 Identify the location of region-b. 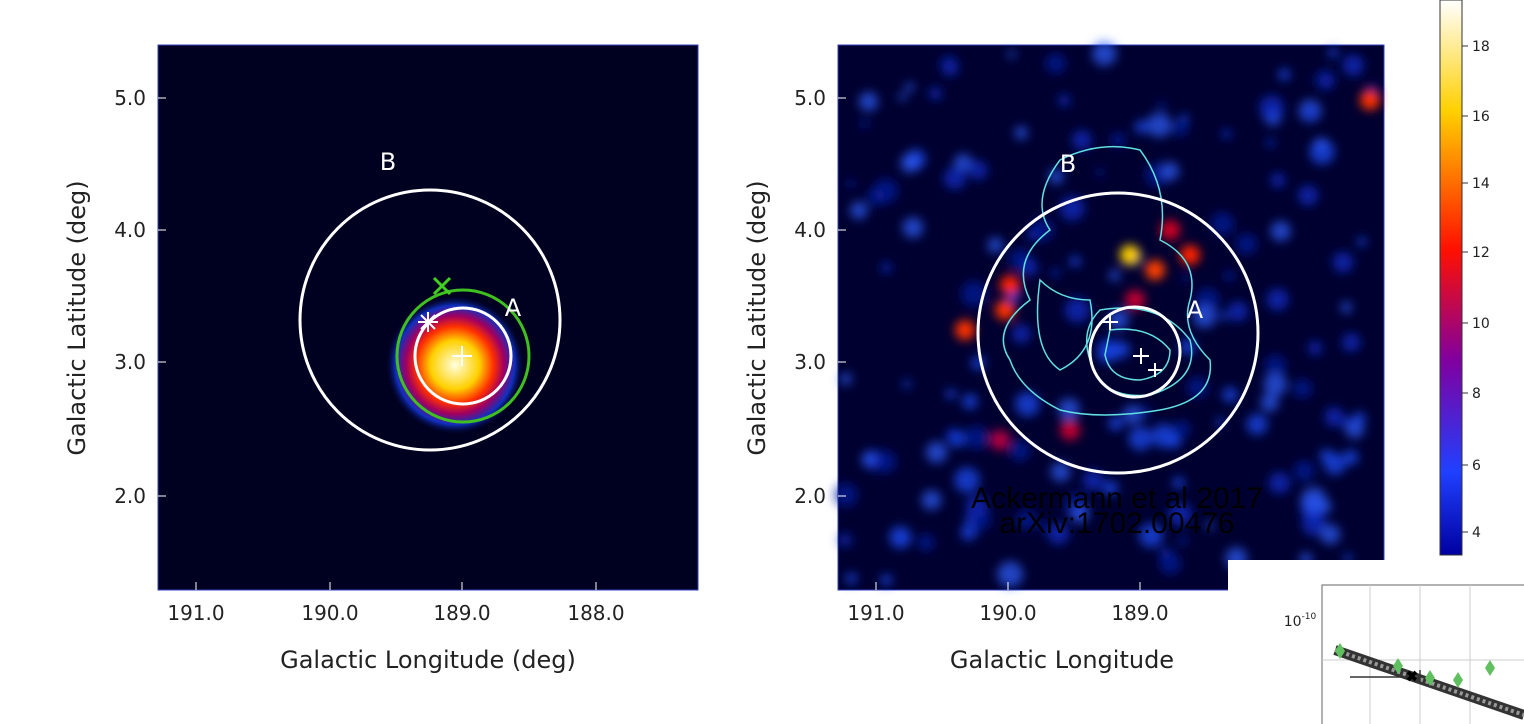
(1118, 333).